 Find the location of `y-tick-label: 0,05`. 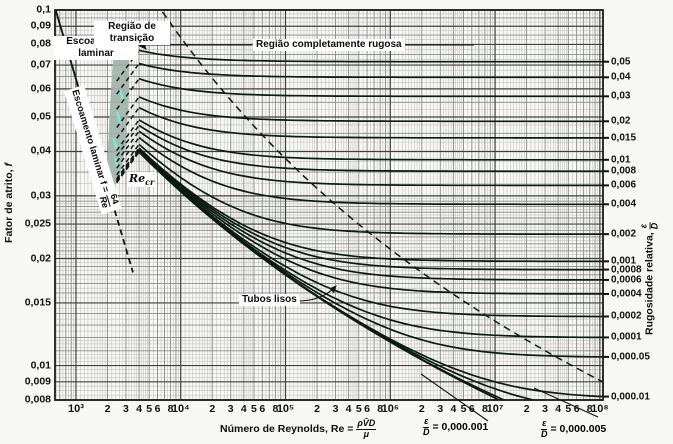

y-tick-label: 0,05 is located at coordinates (40, 116).